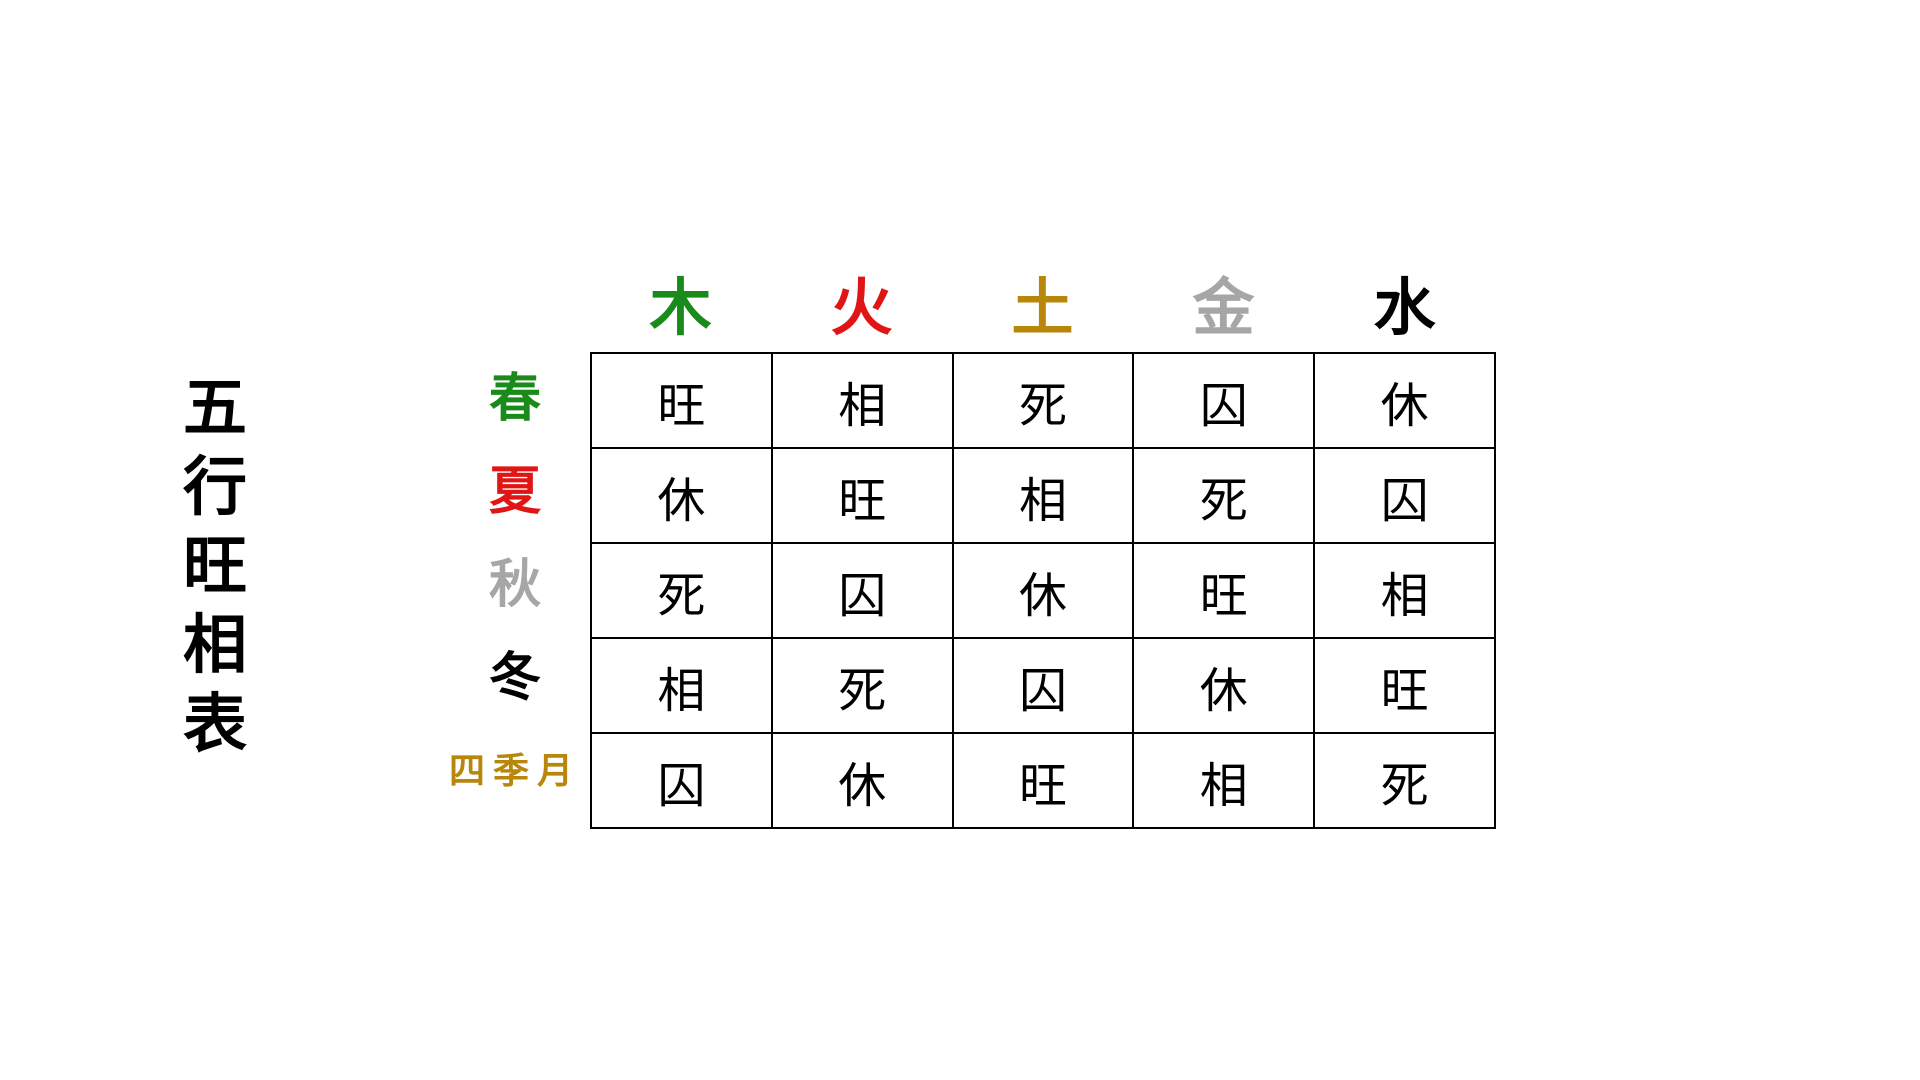 Image resolution: width=1920 pixels, height=1080 pixels. I want to click on column-header-metal: 金, so click(1223, 307).